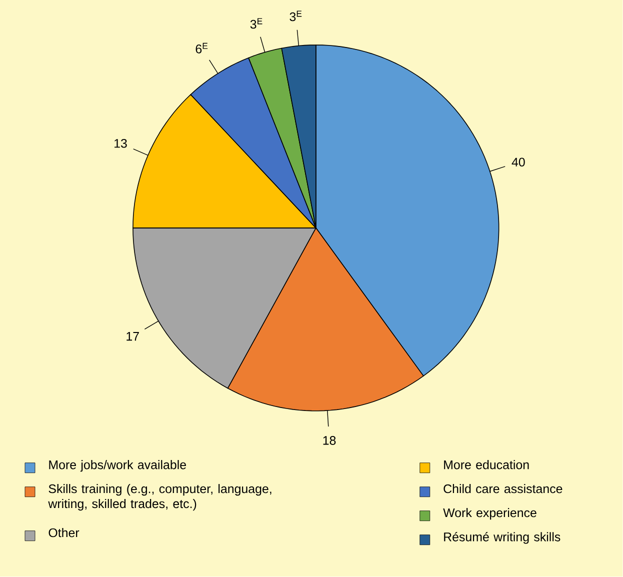 The width and height of the screenshot is (623, 577). I want to click on data-label: 18, so click(329, 440).